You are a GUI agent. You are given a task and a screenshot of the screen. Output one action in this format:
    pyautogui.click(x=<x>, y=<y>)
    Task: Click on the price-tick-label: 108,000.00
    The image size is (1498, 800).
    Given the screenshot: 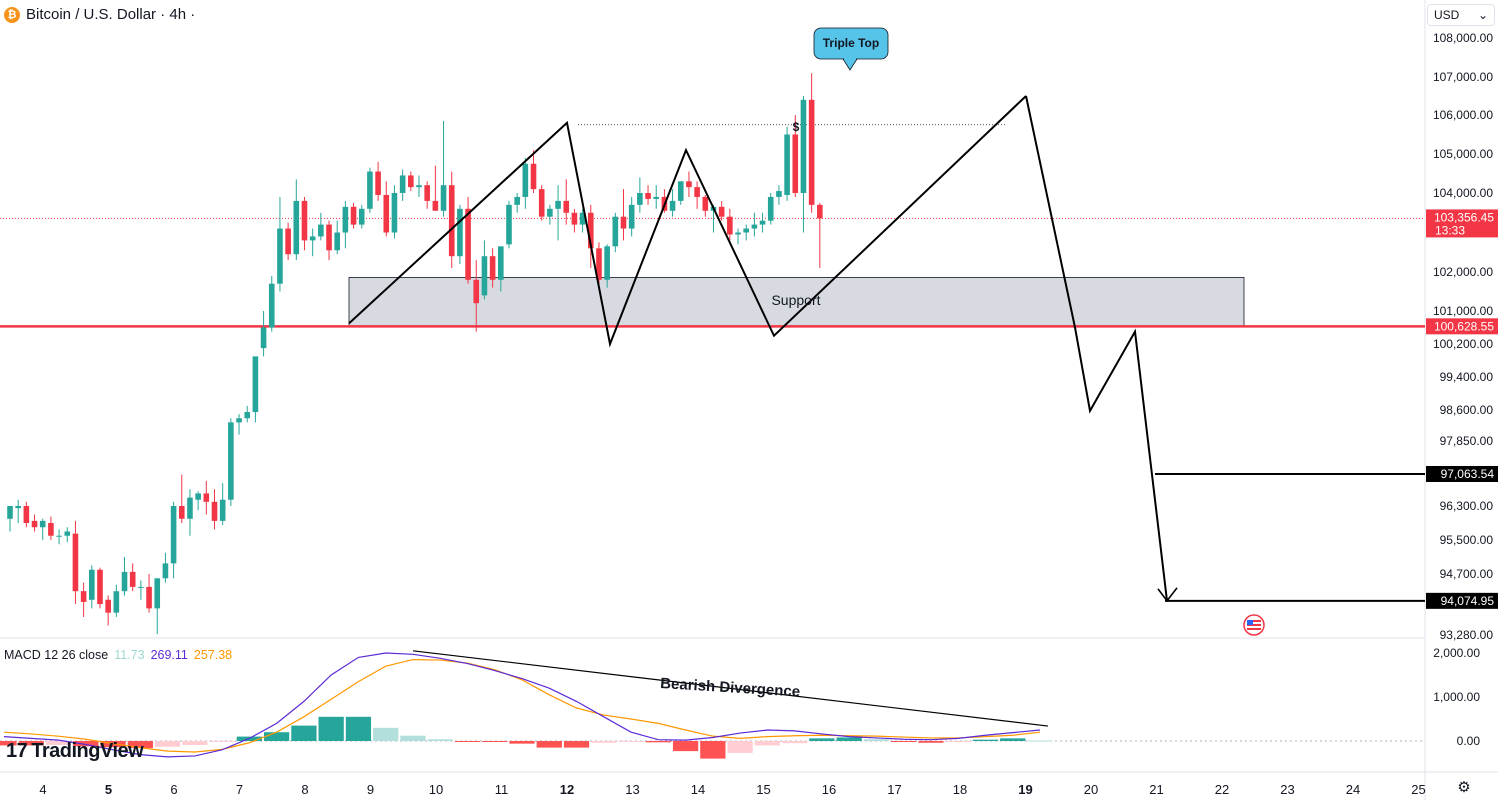 What is the action you would take?
    pyautogui.click(x=1463, y=38)
    